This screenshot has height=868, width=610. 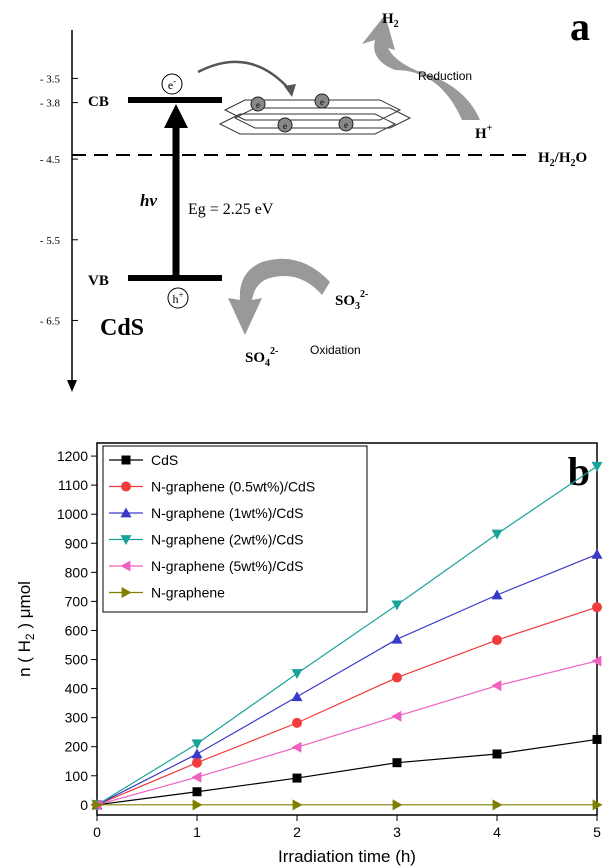 I want to click on h2-label: H2, so click(x=390, y=20).